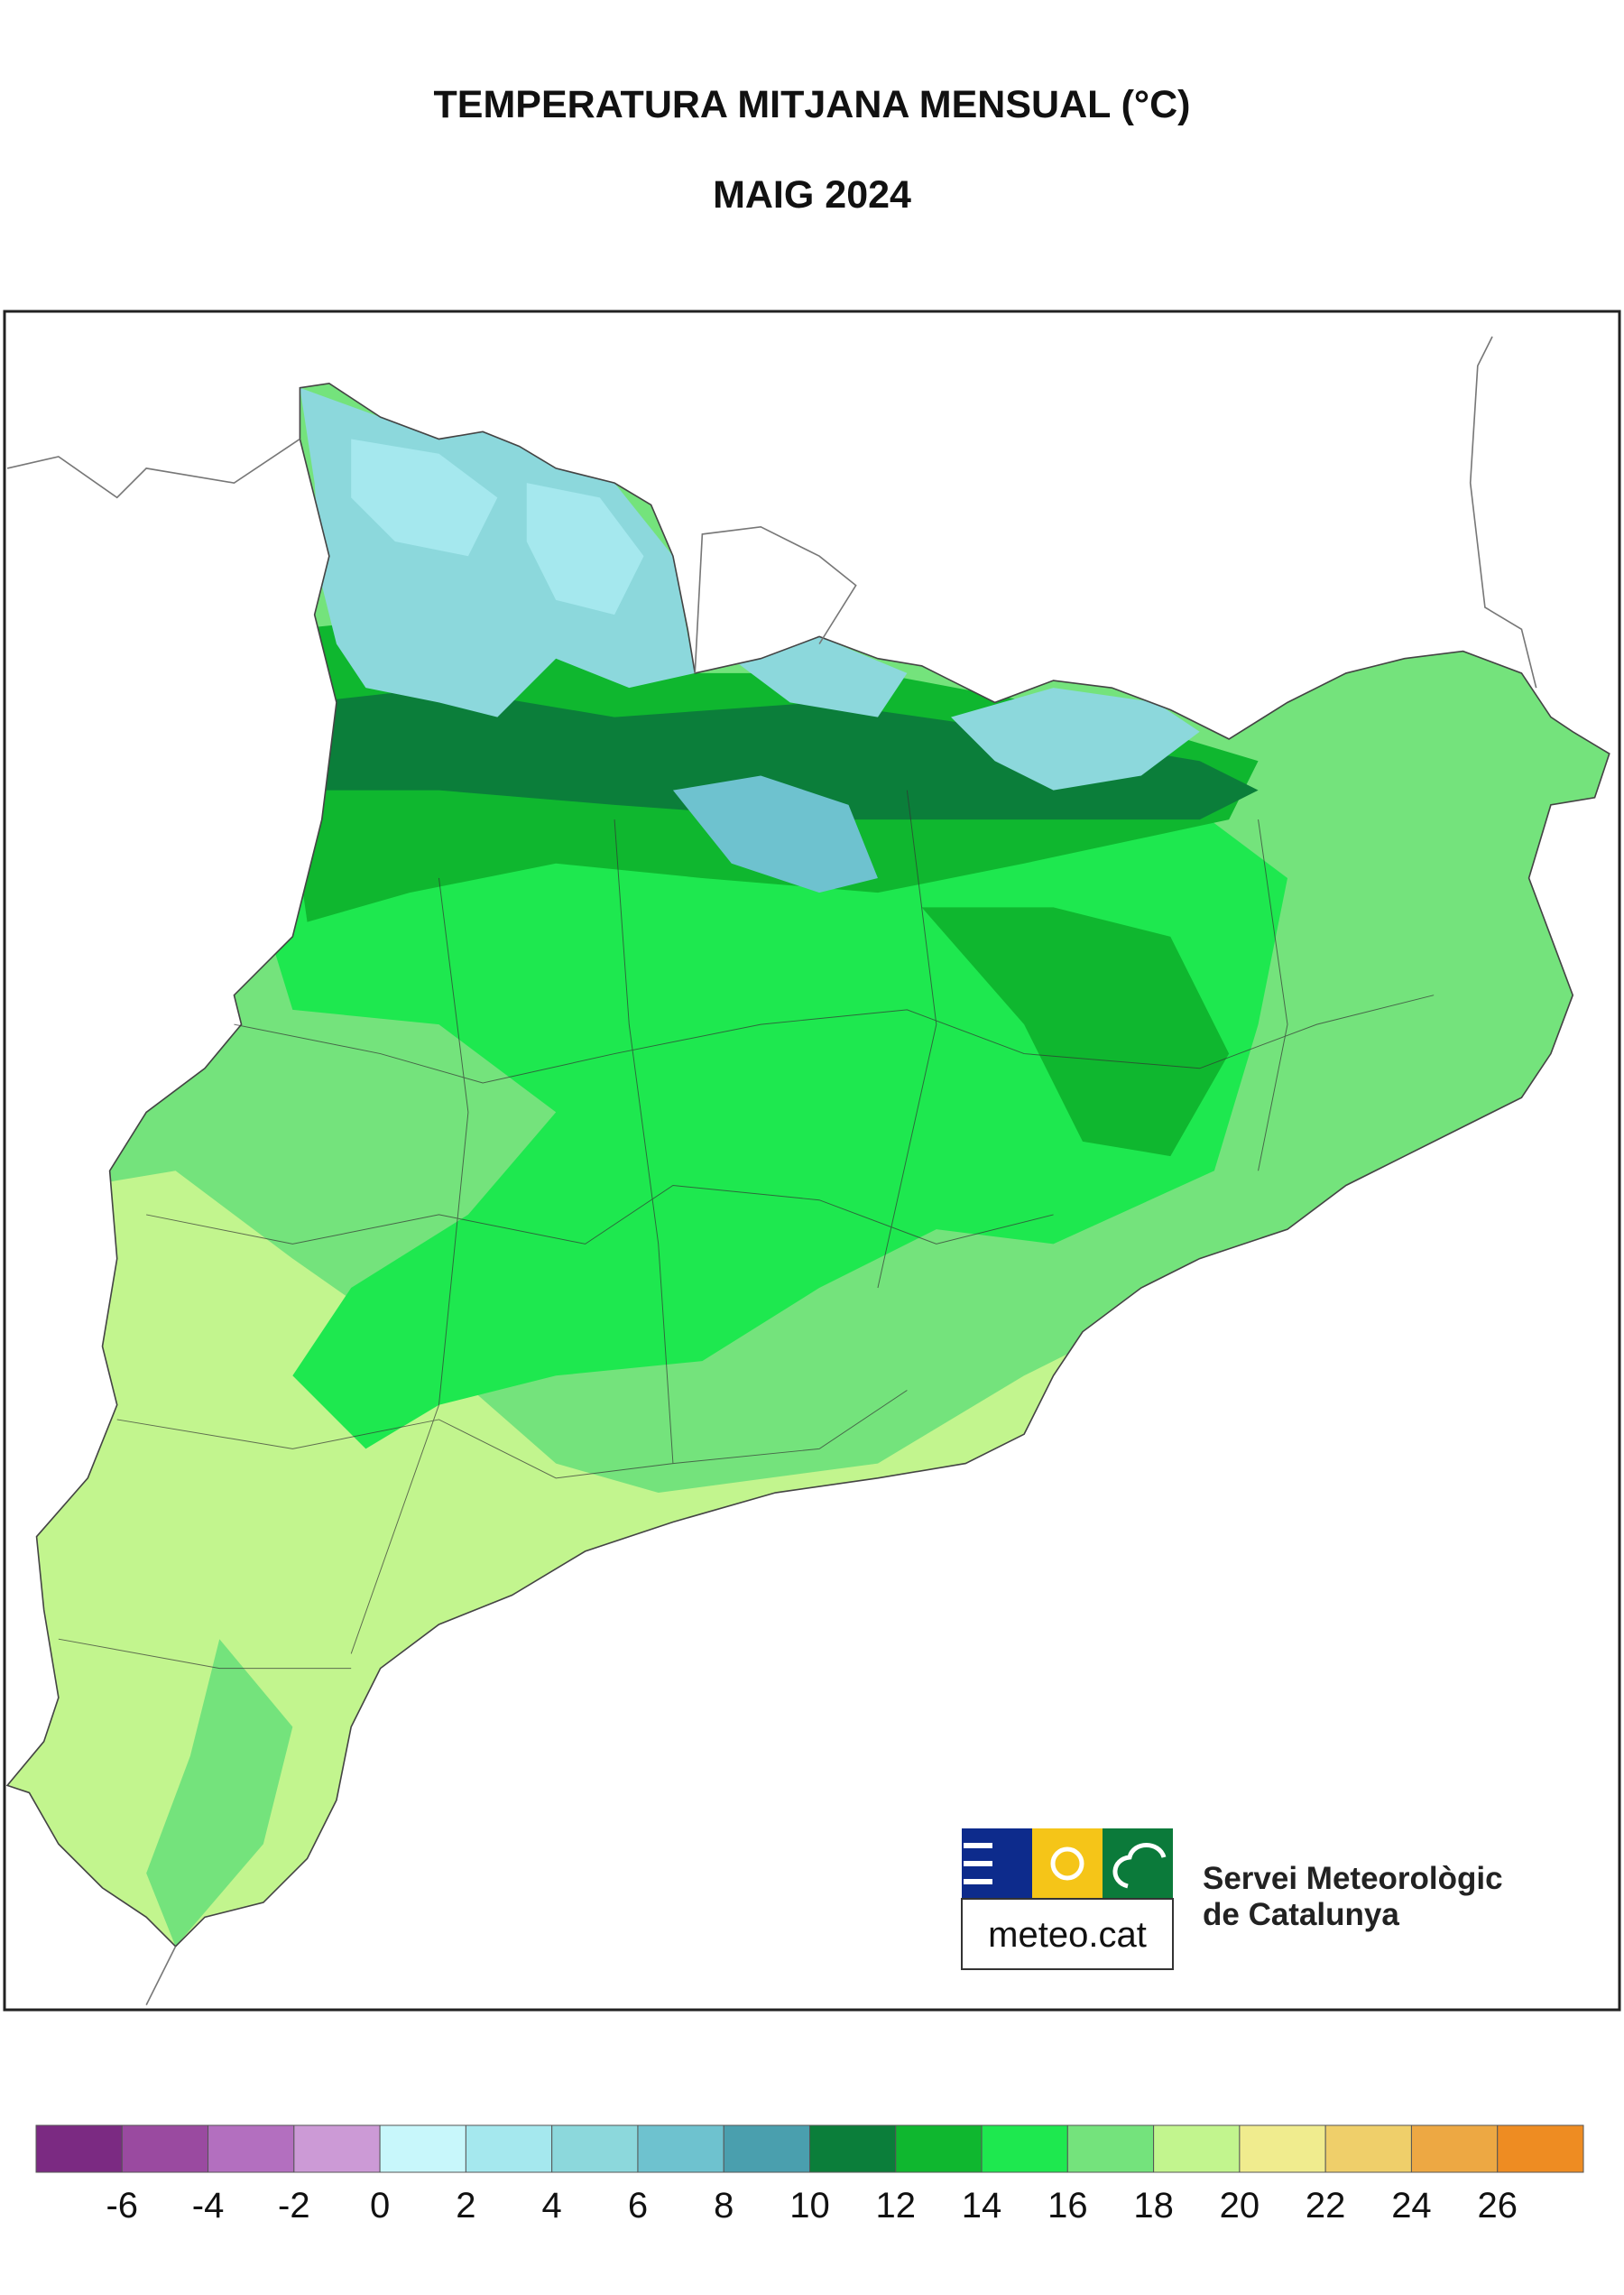 The width and height of the screenshot is (1624, 2295). What do you see at coordinates (810, 2206) in the screenshot?
I see `legend-tick-label: 10` at bounding box center [810, 2206].